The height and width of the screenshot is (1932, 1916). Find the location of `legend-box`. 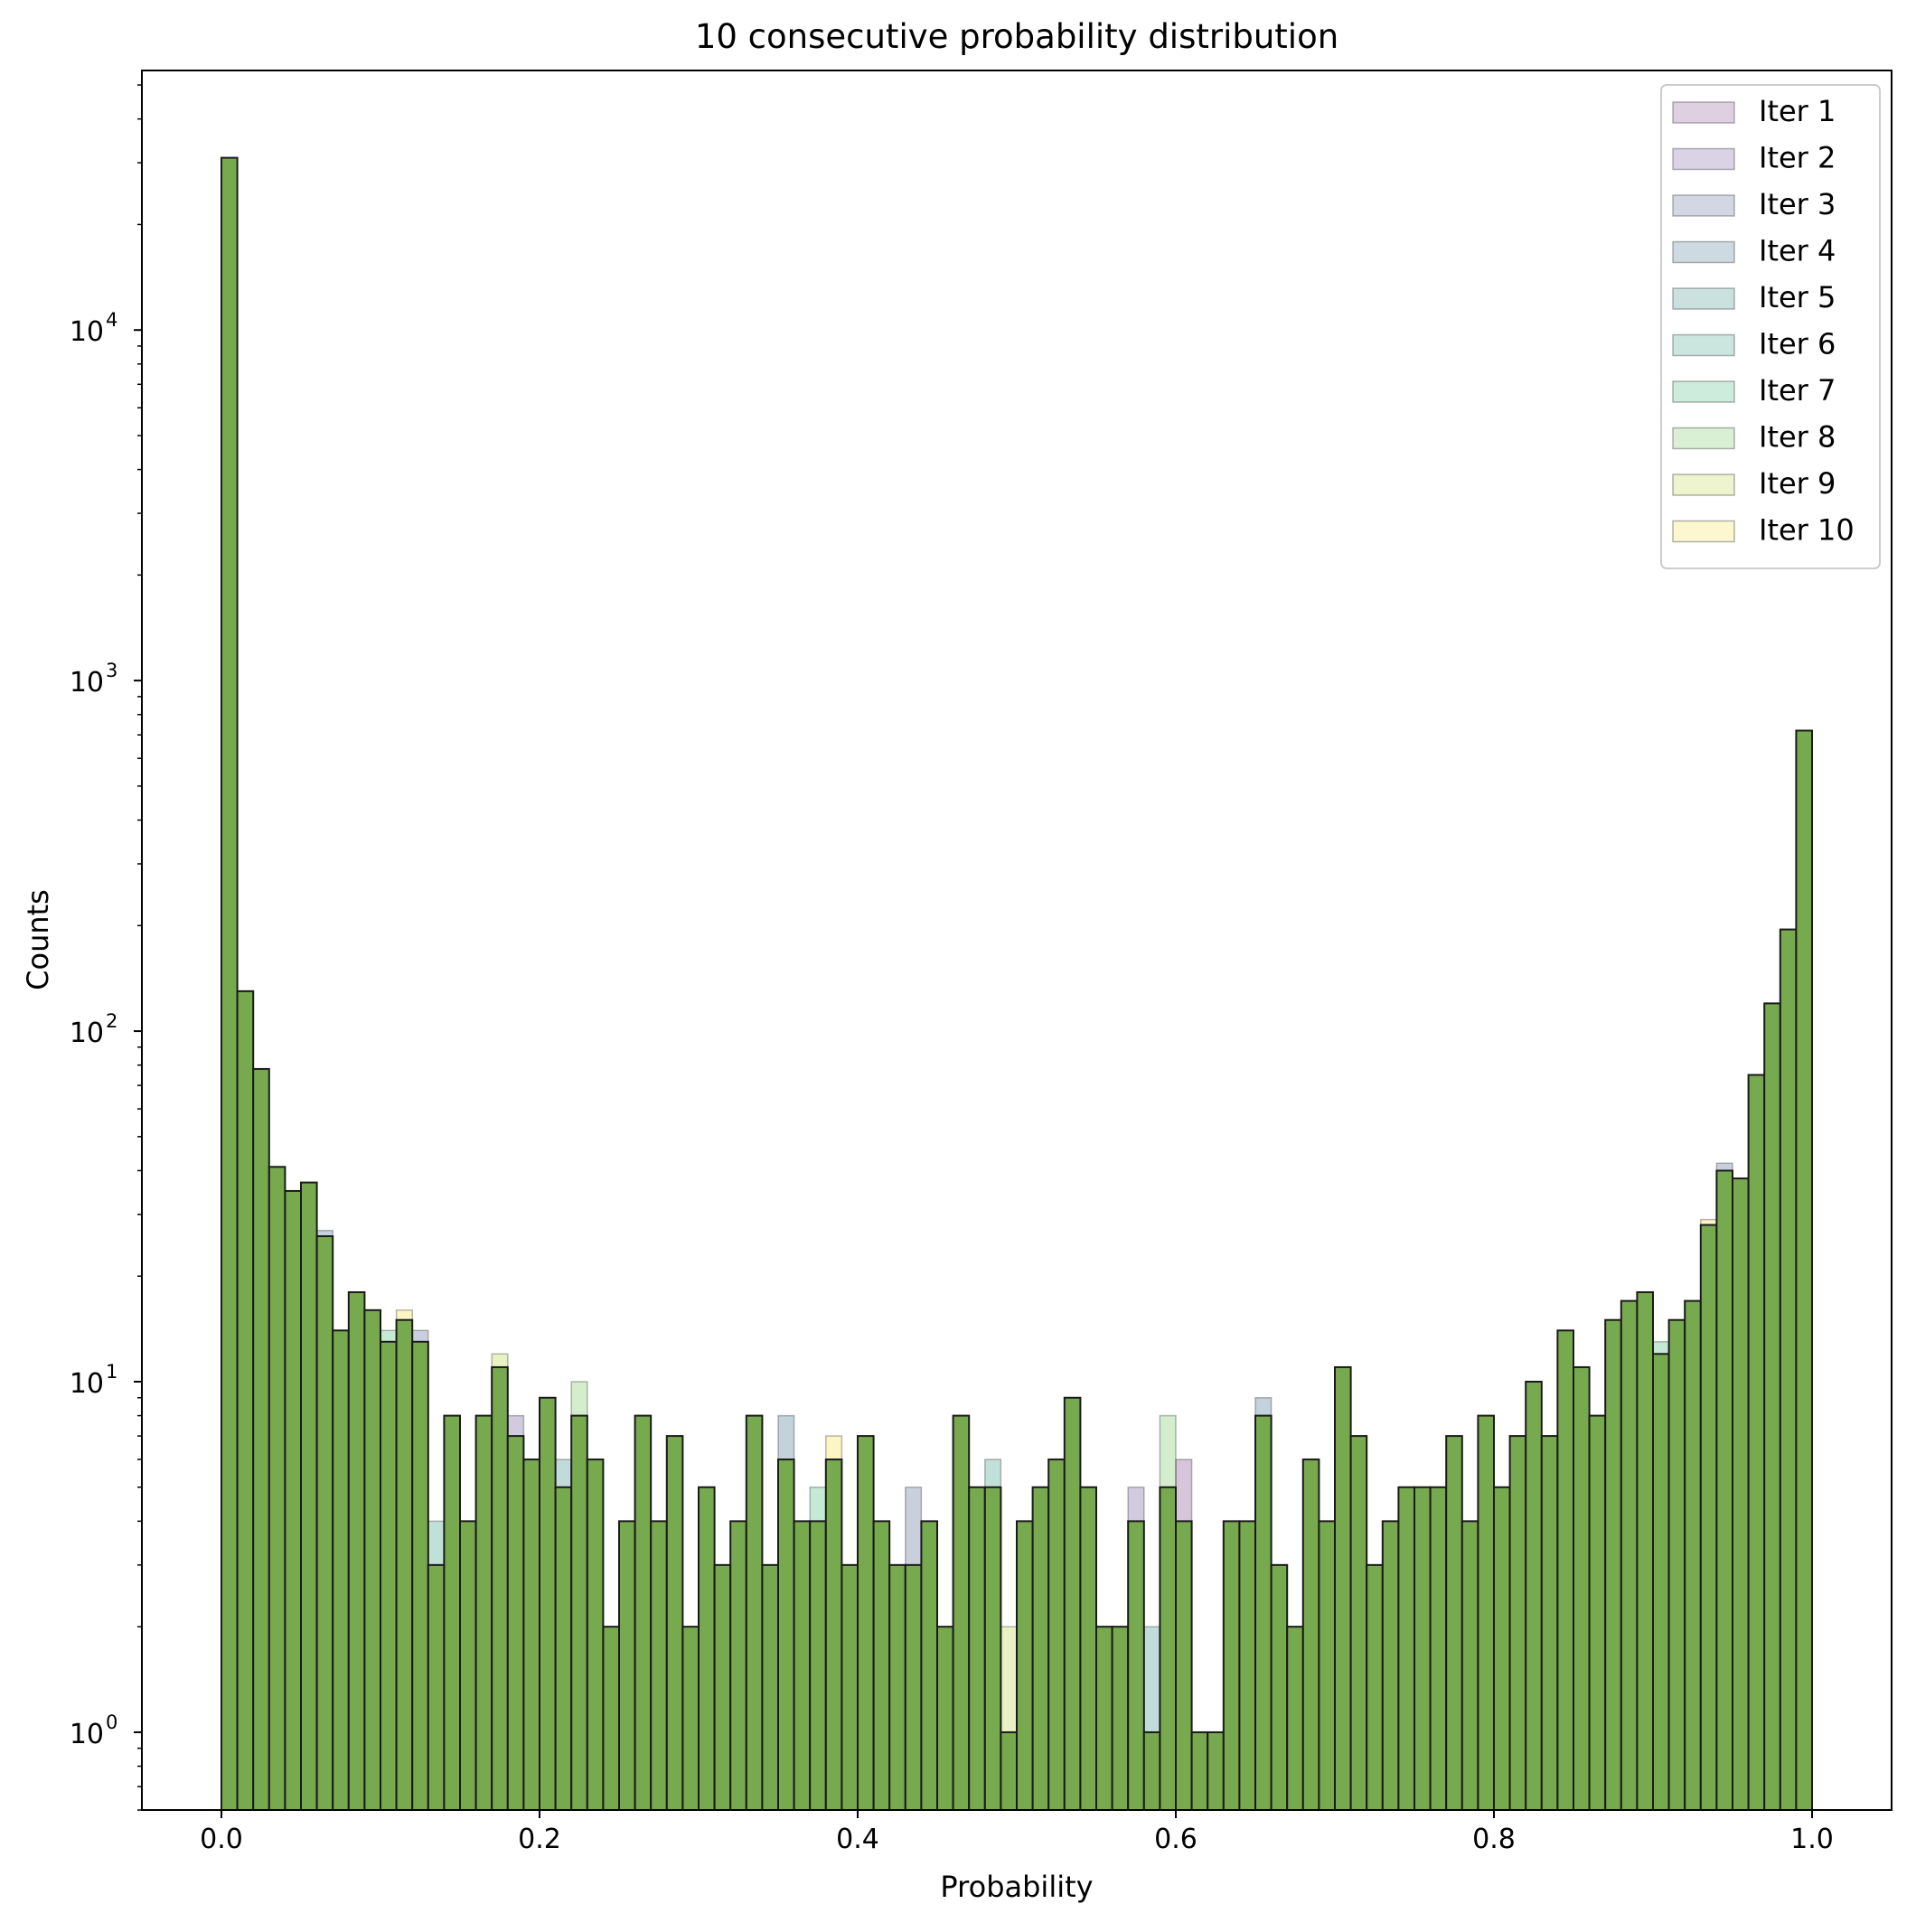

legend-box is located at coordinates (1771, 326).